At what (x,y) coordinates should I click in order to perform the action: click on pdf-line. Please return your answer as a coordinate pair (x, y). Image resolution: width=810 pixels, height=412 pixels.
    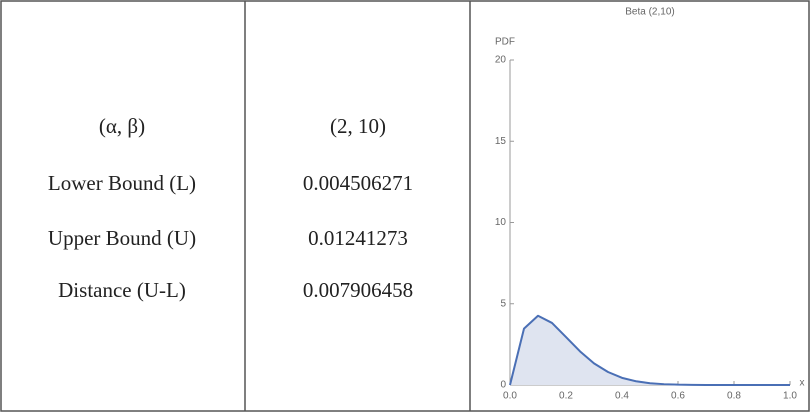
    Looking at the image, I should click on (649, 350).